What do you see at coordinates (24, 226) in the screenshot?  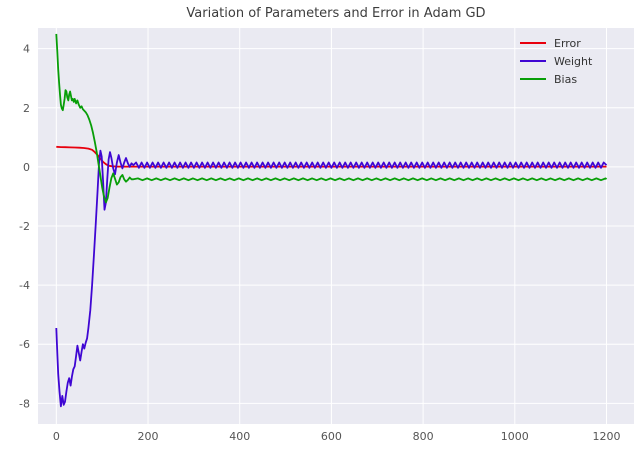 I see `y-tick-label: -2` at bounding box center [24, 226].